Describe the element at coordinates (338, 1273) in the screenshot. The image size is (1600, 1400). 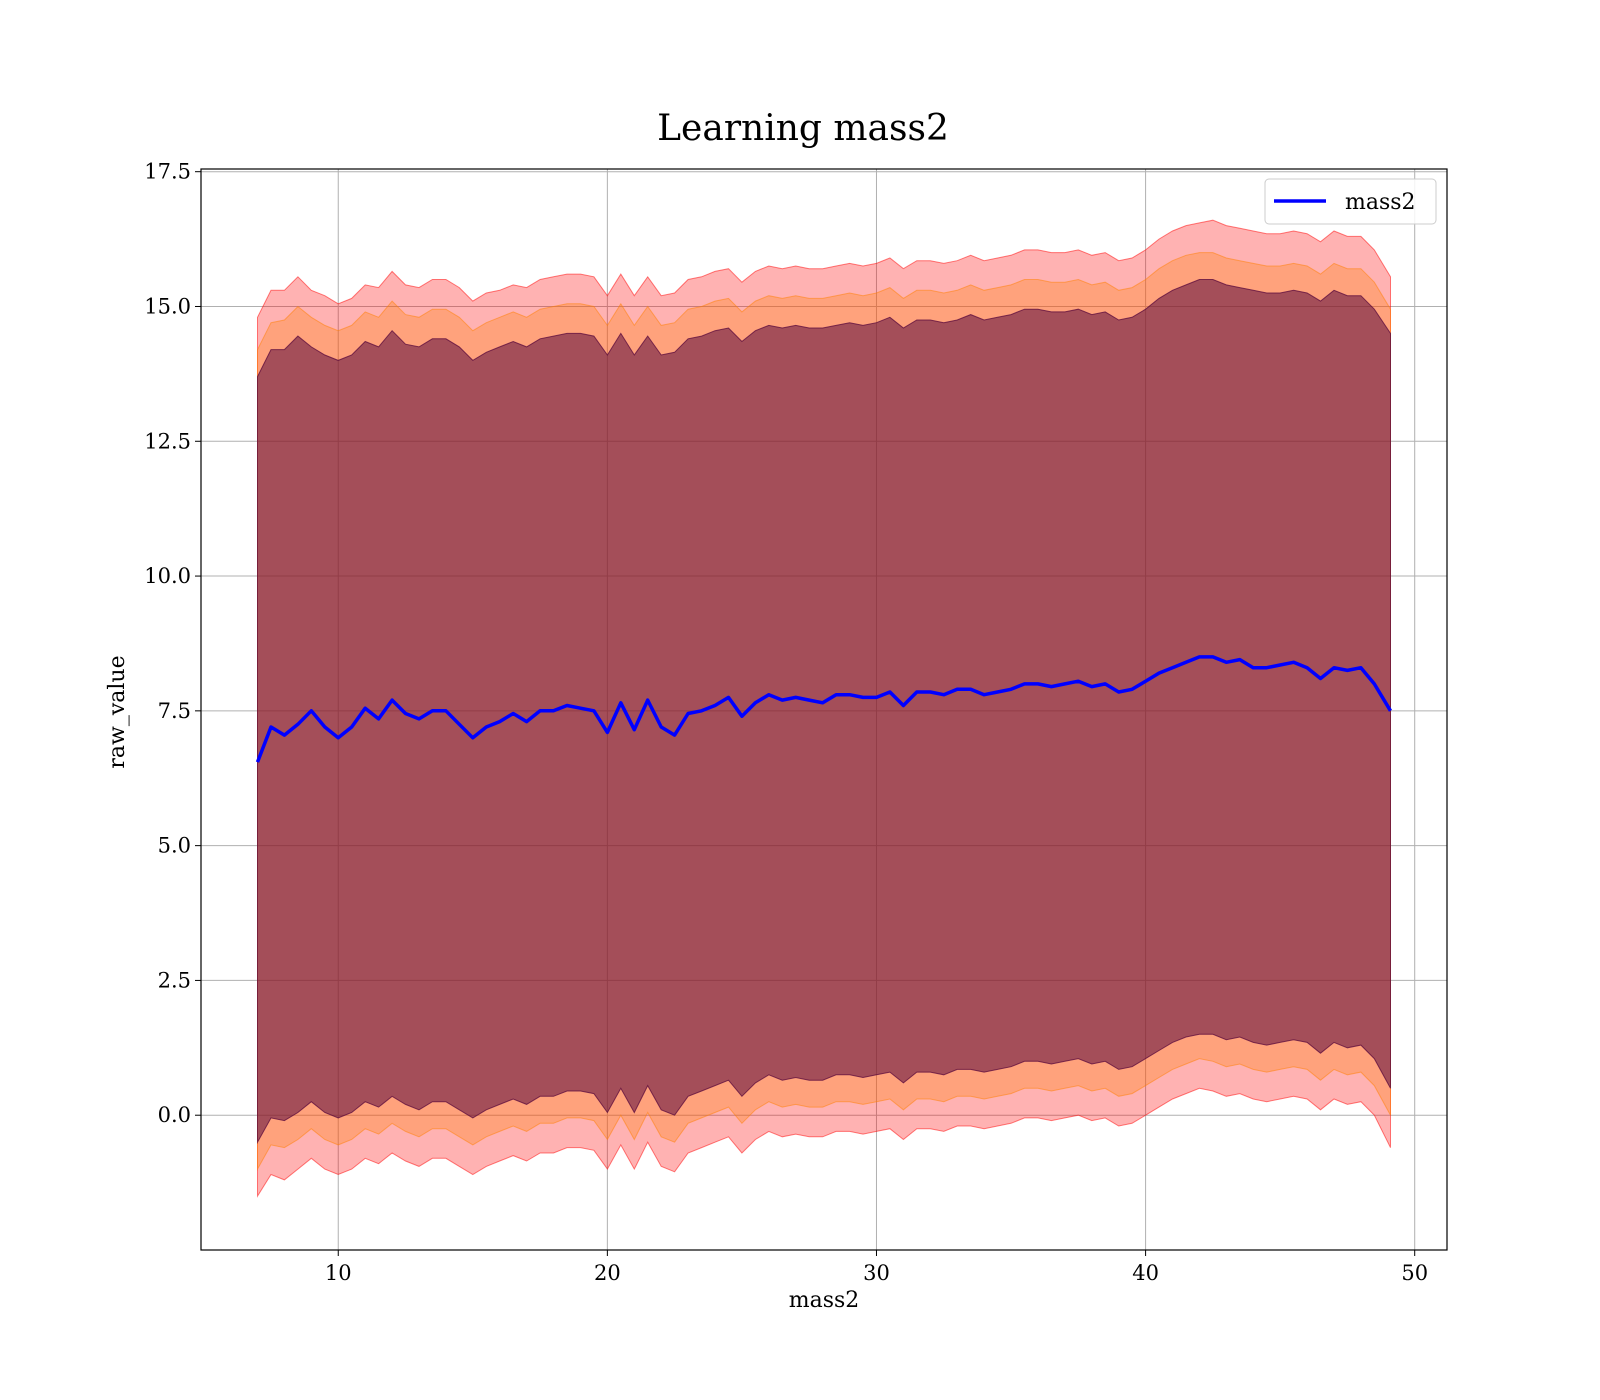
I see `x-tick-label: 10` at that location.